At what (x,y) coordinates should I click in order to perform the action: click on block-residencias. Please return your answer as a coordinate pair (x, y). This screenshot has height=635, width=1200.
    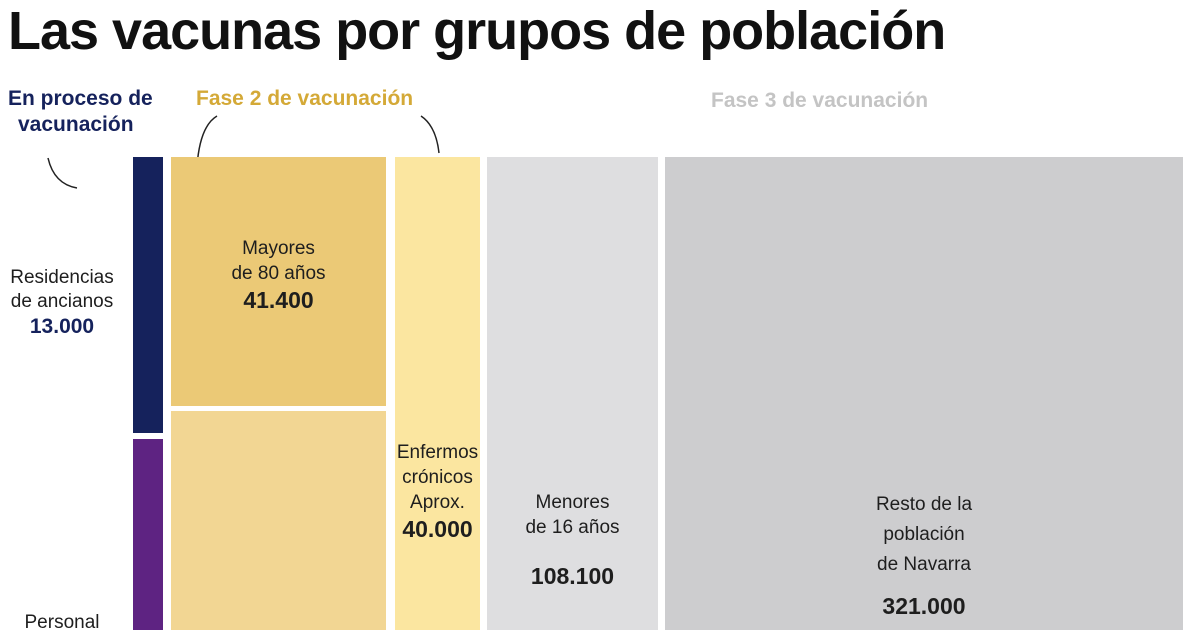
    Looking at the image, I should click on (148, 295).